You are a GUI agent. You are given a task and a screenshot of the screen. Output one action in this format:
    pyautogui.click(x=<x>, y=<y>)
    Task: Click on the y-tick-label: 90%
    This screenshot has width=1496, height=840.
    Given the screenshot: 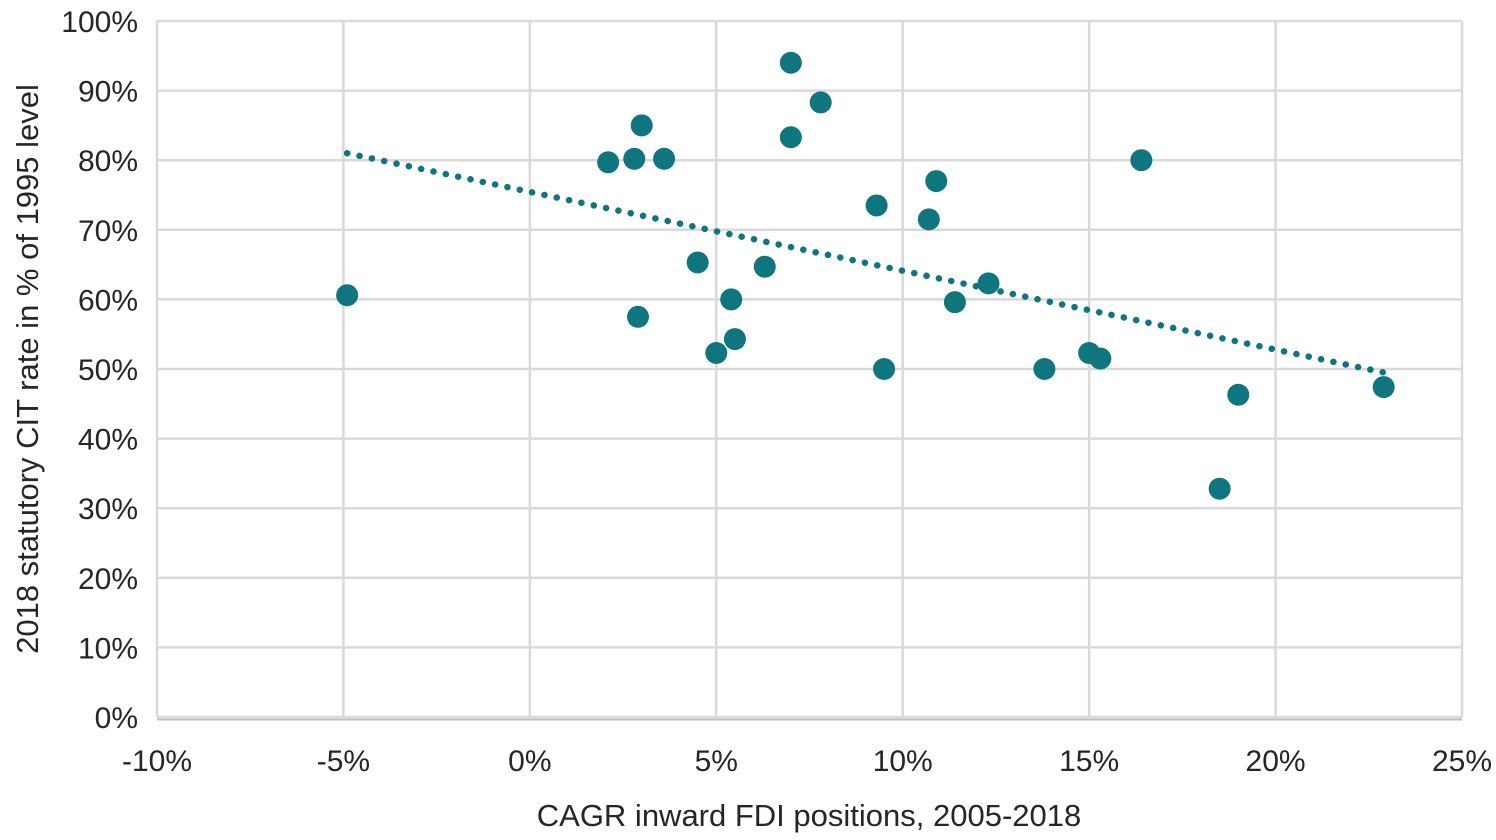 What is the action you would take?
    pyautogui.click(x=108, y=92)
    